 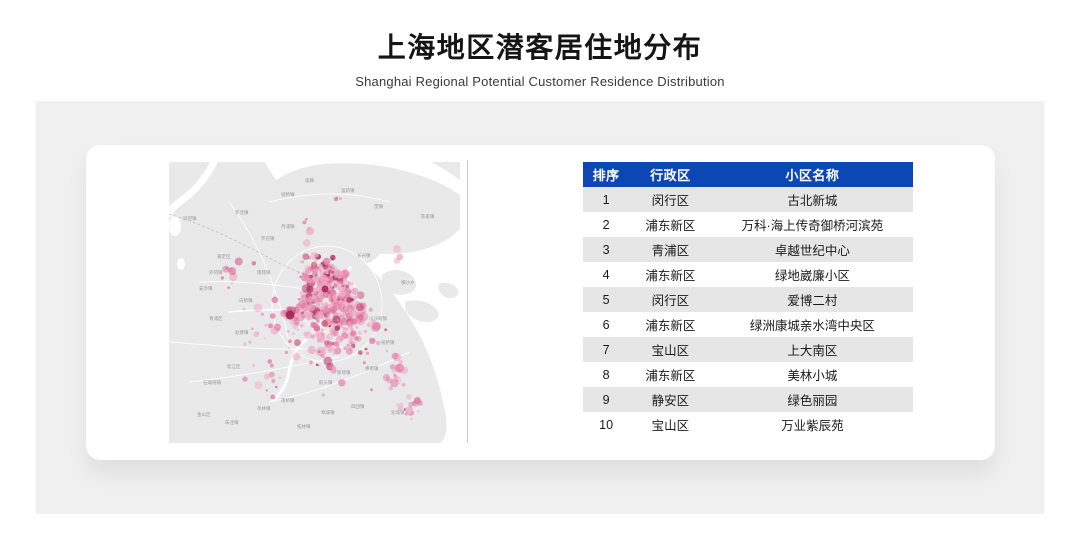 I want to click on rank-cell: 6, so click(x=606, y=324).